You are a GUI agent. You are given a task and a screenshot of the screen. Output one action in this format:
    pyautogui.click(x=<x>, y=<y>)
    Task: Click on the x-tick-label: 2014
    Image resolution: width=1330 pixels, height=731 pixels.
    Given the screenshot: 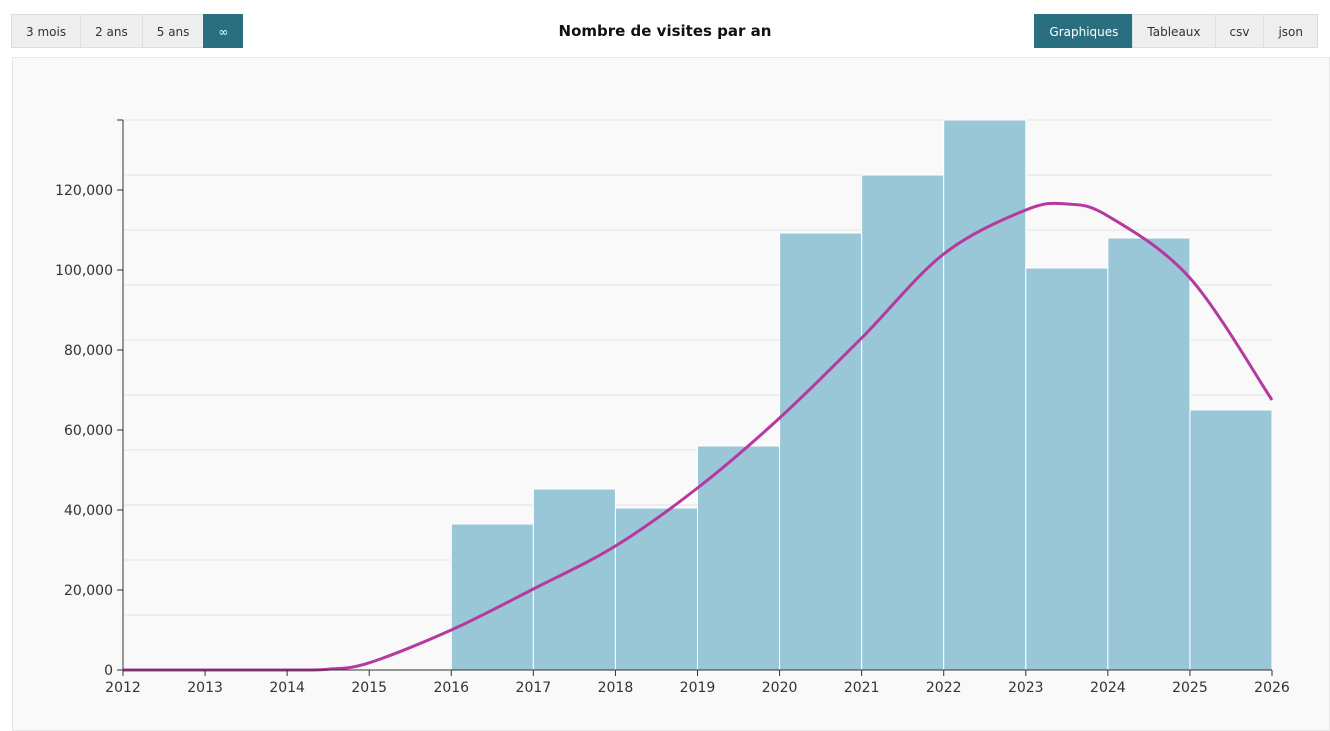 What is the action you would take?
    pyautogui.click(x=287, y=688)
    